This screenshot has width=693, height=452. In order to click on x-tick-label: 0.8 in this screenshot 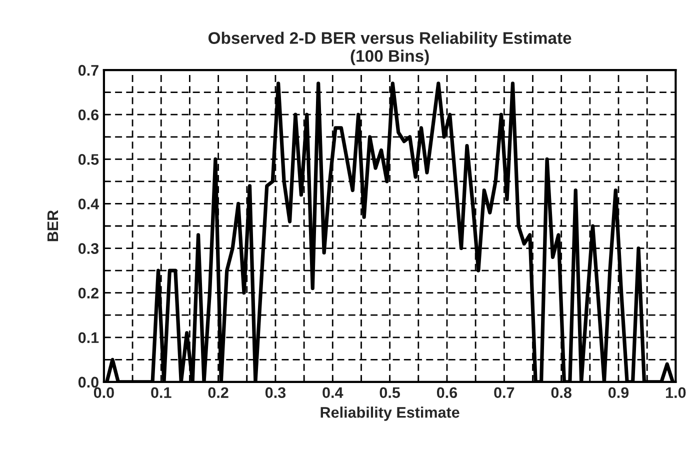, I will do `click(561, 392)`.